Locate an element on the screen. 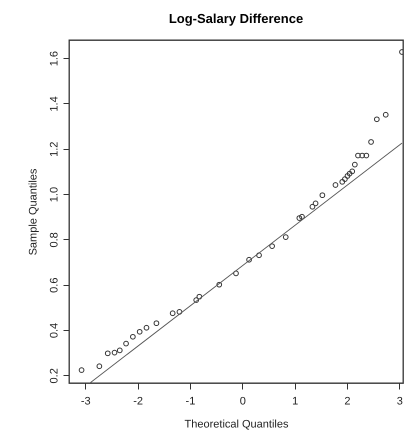  x-tick-label: -3 is located at coordinates (85, 402).